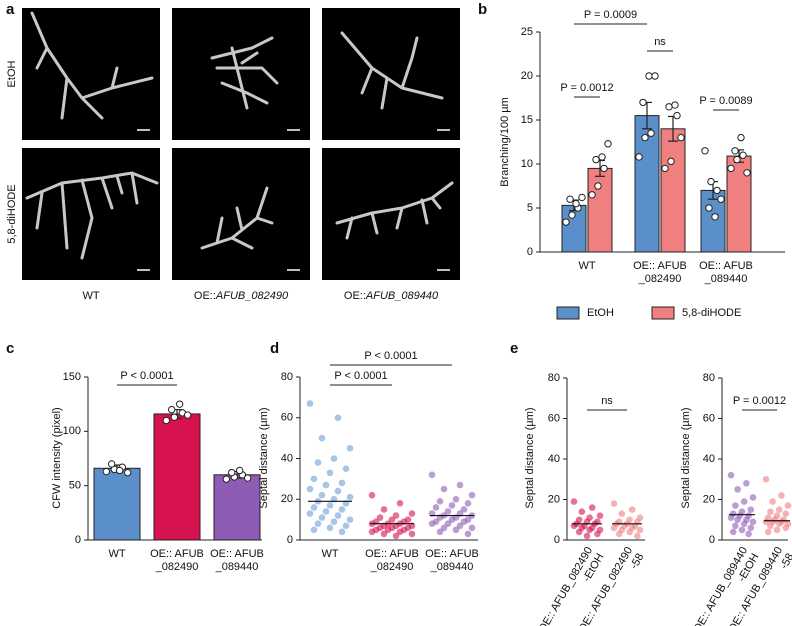 The width and height of the screenshot is (792, 626). Describe the element at coordinates (116, 554) in the screenshot. I see `x-tick-label: WT` at that location.